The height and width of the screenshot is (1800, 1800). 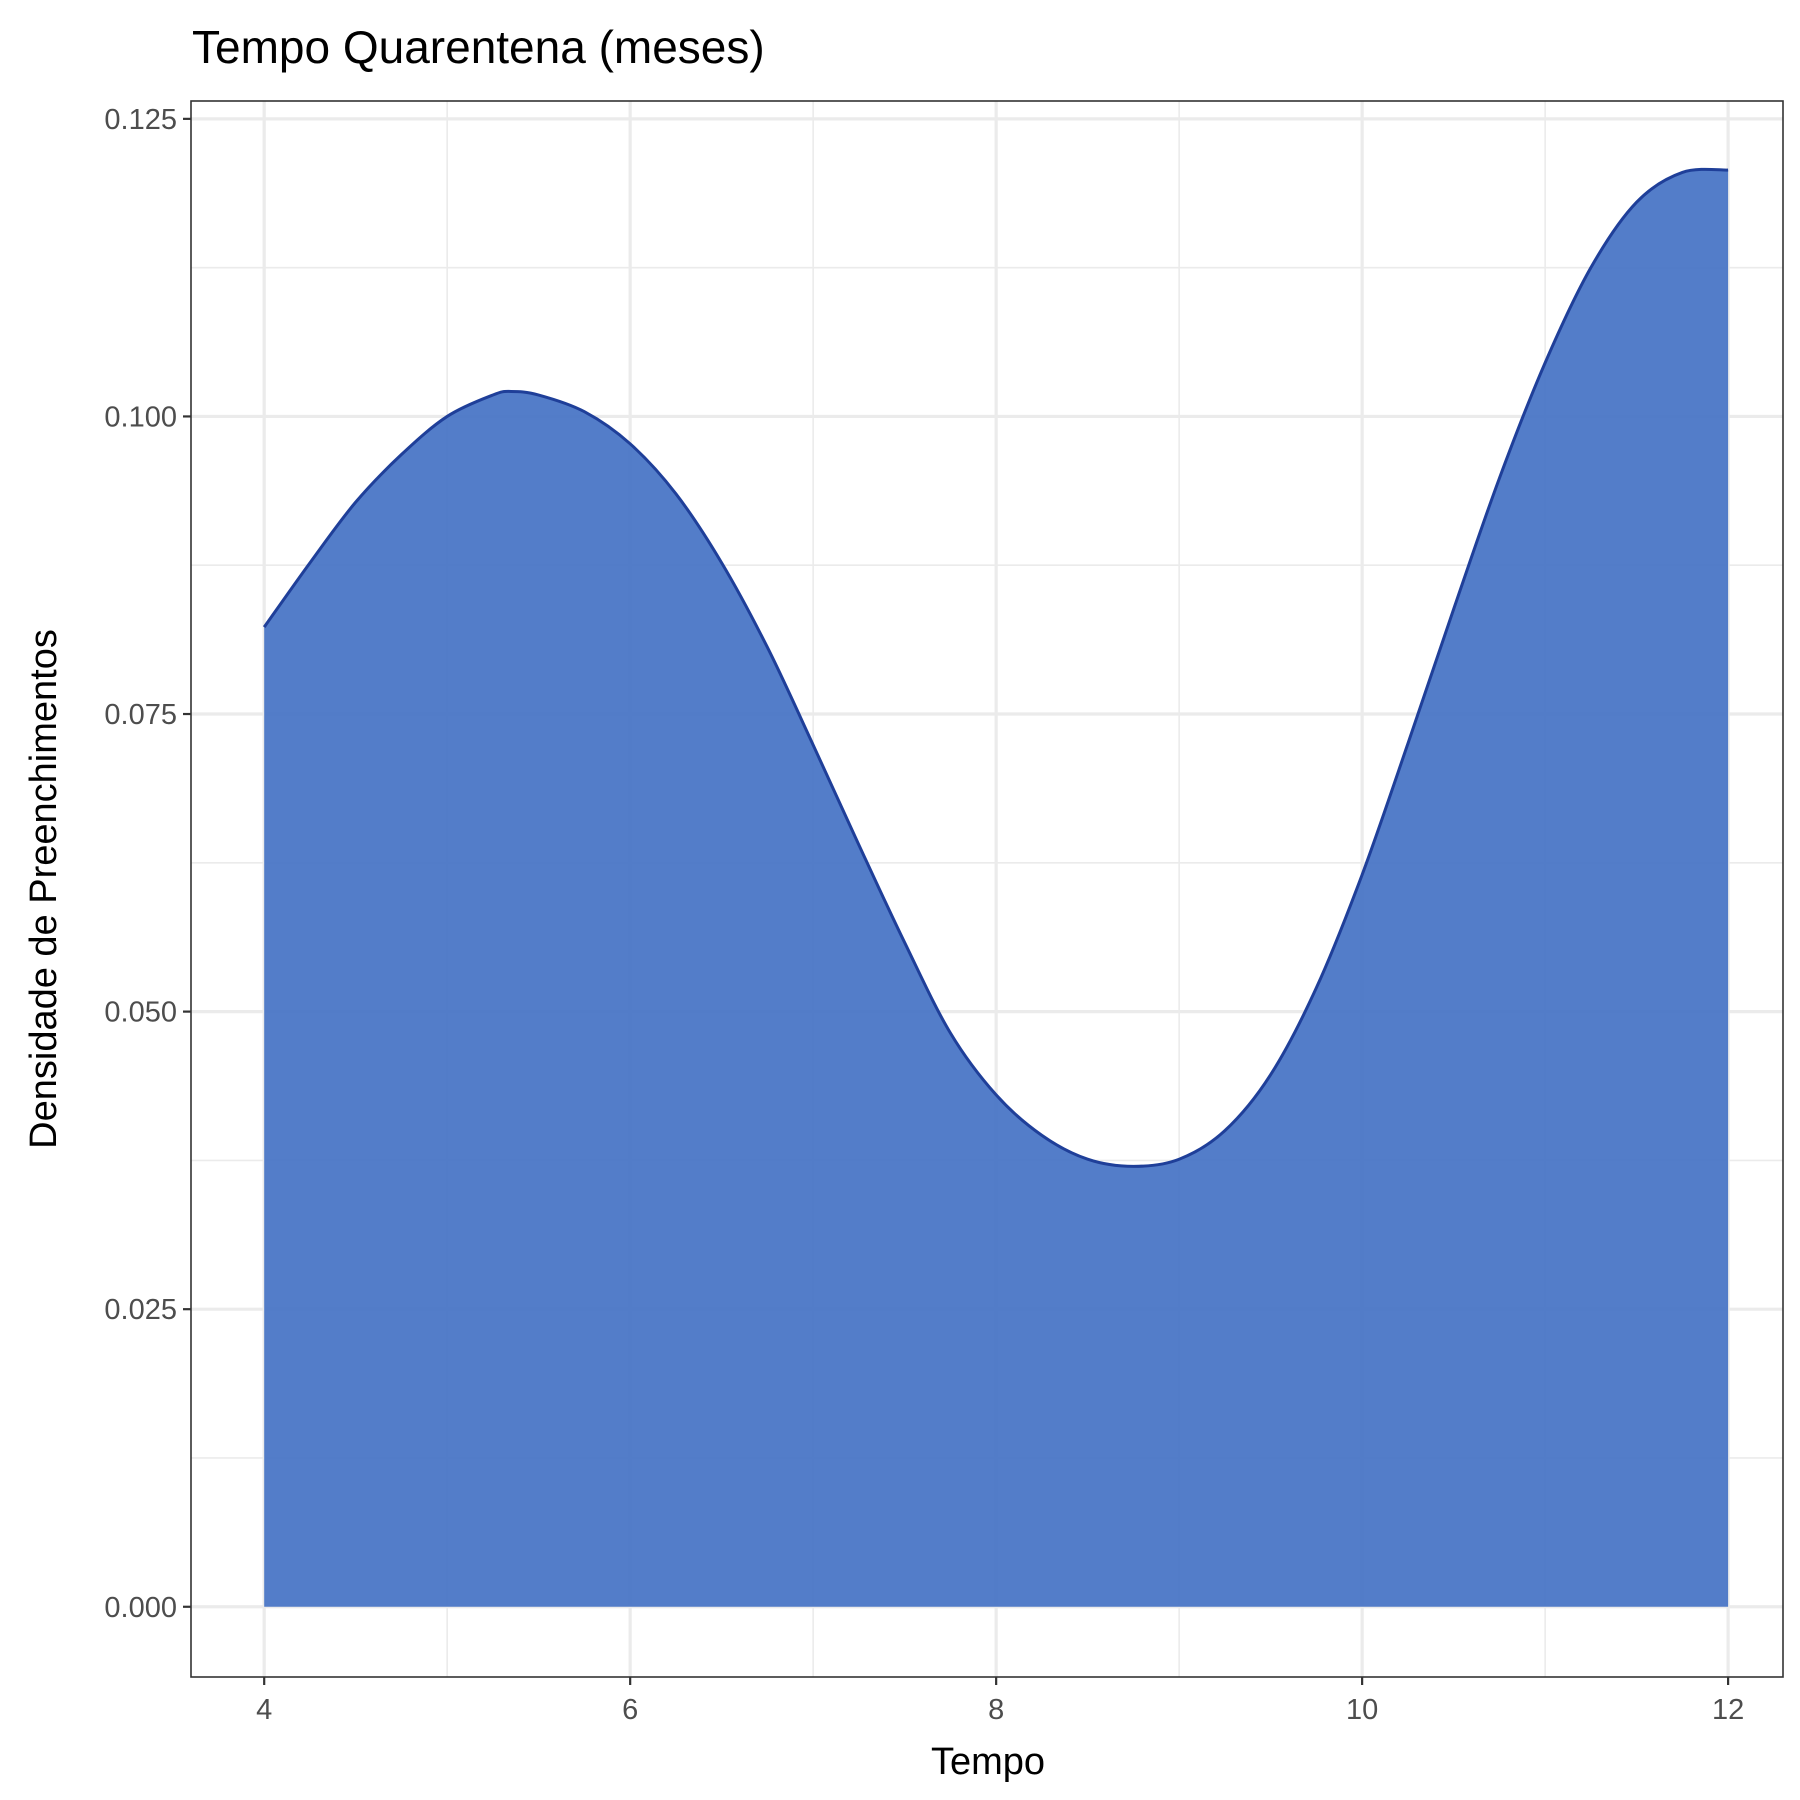 I want to click on y-tick-label: 0.000, so click(x=140, y=1608).